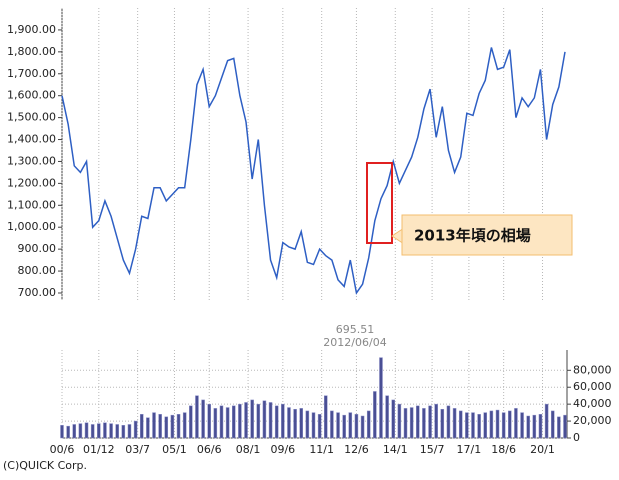  I want to click on y-tick-label: 1,200.00, so click(31, 182).